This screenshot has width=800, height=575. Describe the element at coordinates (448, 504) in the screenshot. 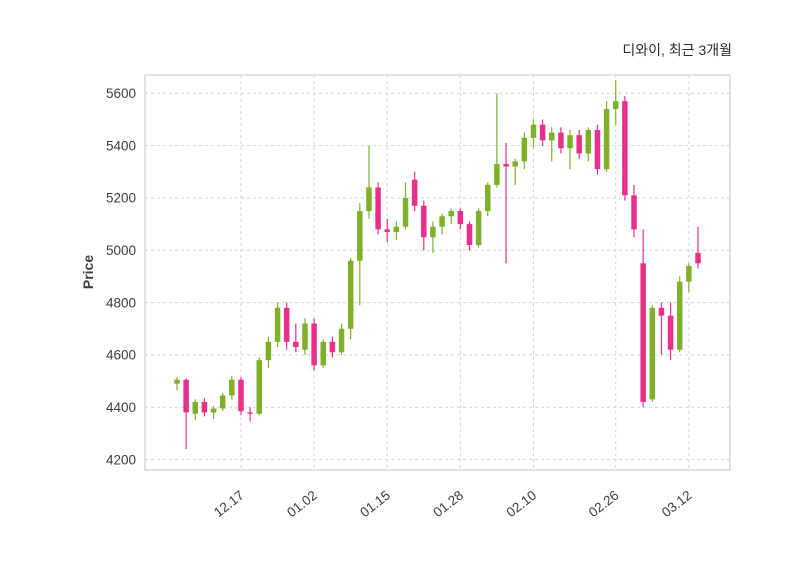

I see `x-tick-label: 01.28` at that location.